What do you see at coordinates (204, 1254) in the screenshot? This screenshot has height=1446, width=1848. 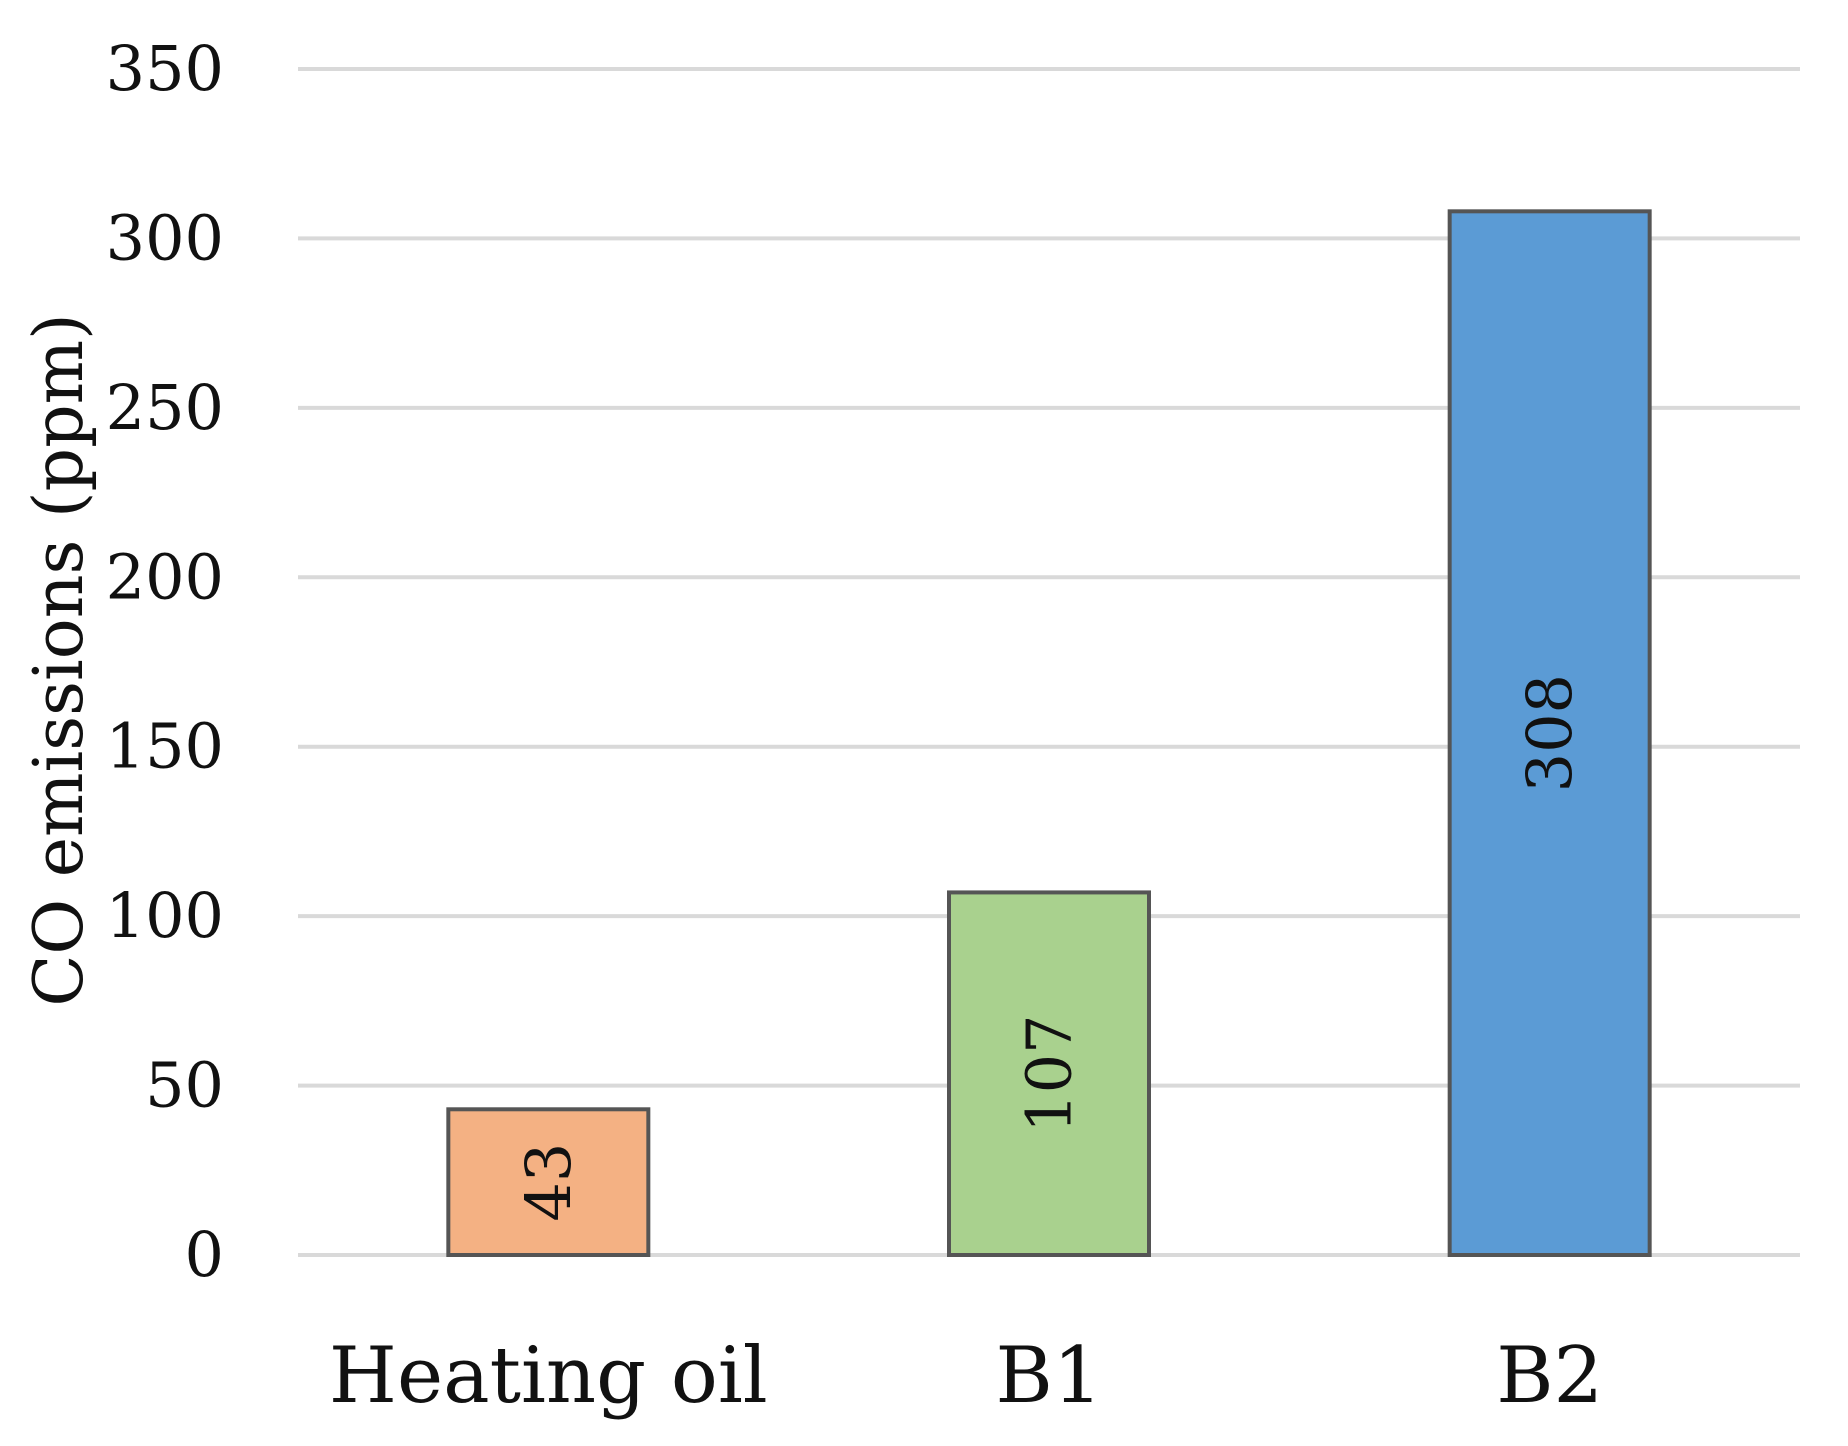 I see `y-tick-label: 0` at bounding box center [204, 1254].